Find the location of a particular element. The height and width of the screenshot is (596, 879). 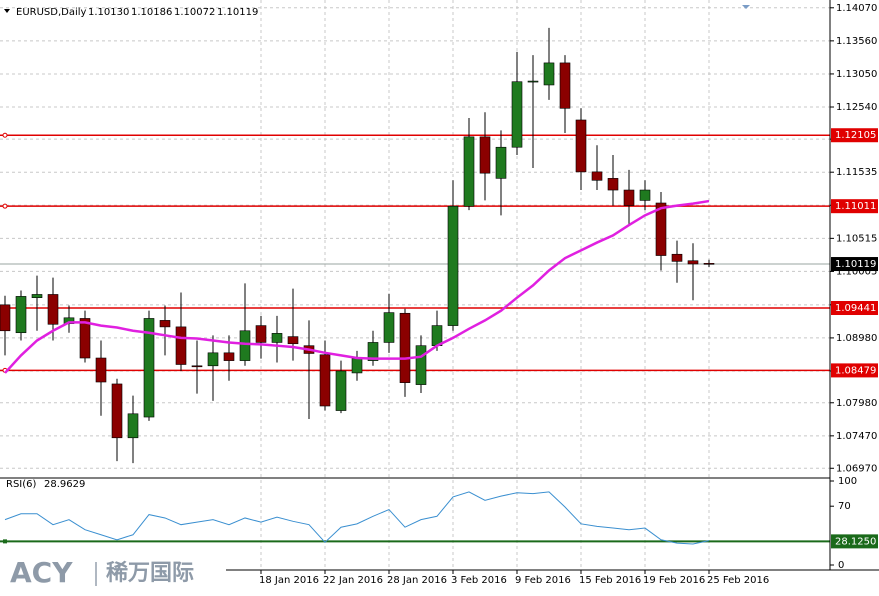

y-tick-label: 1.14070 is located at coordinates (856, 8).